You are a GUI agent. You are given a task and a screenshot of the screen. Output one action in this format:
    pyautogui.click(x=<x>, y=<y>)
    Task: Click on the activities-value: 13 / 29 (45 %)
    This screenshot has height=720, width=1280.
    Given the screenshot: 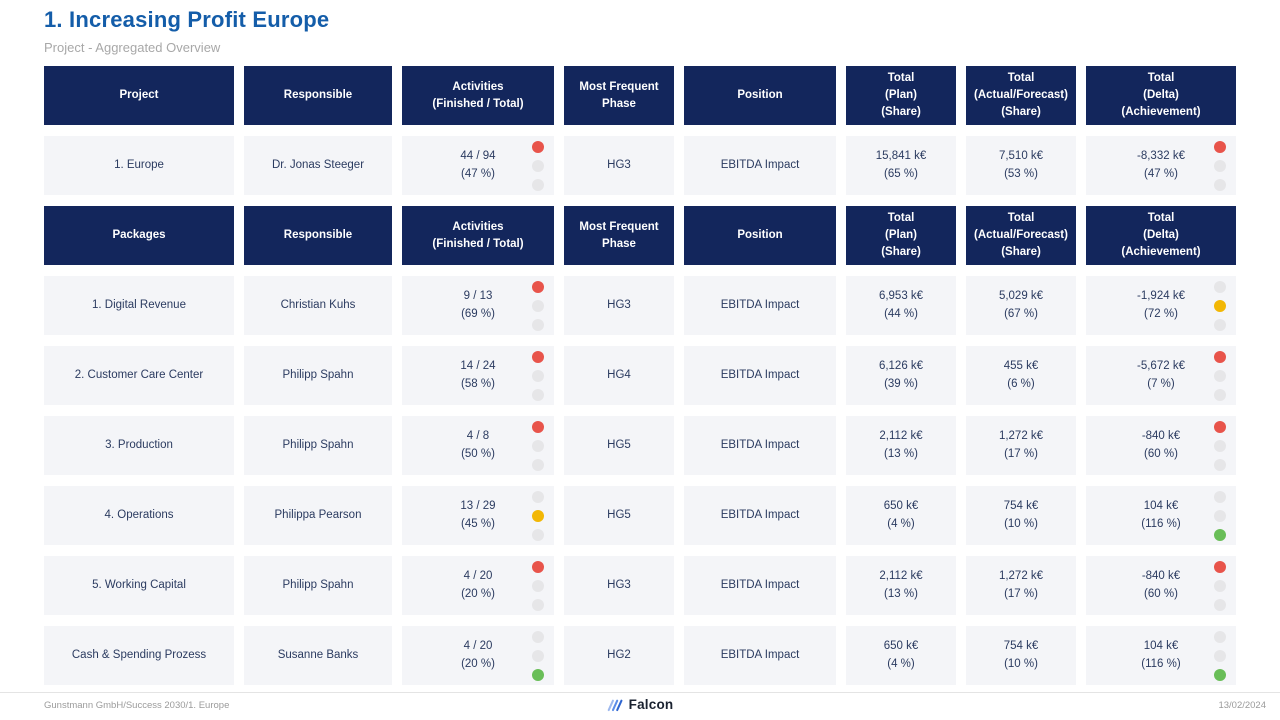 What is the action you would take?
    pyautogui.click(x=478, y=515)
    